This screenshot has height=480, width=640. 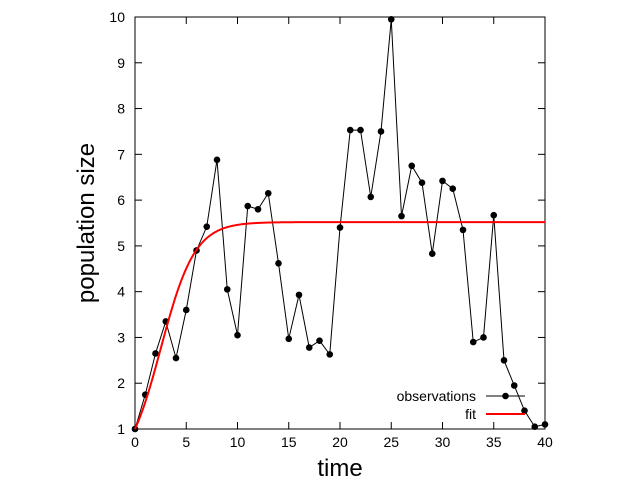 I want to click on y-axis-title: population size, so click(x=86, y=223).